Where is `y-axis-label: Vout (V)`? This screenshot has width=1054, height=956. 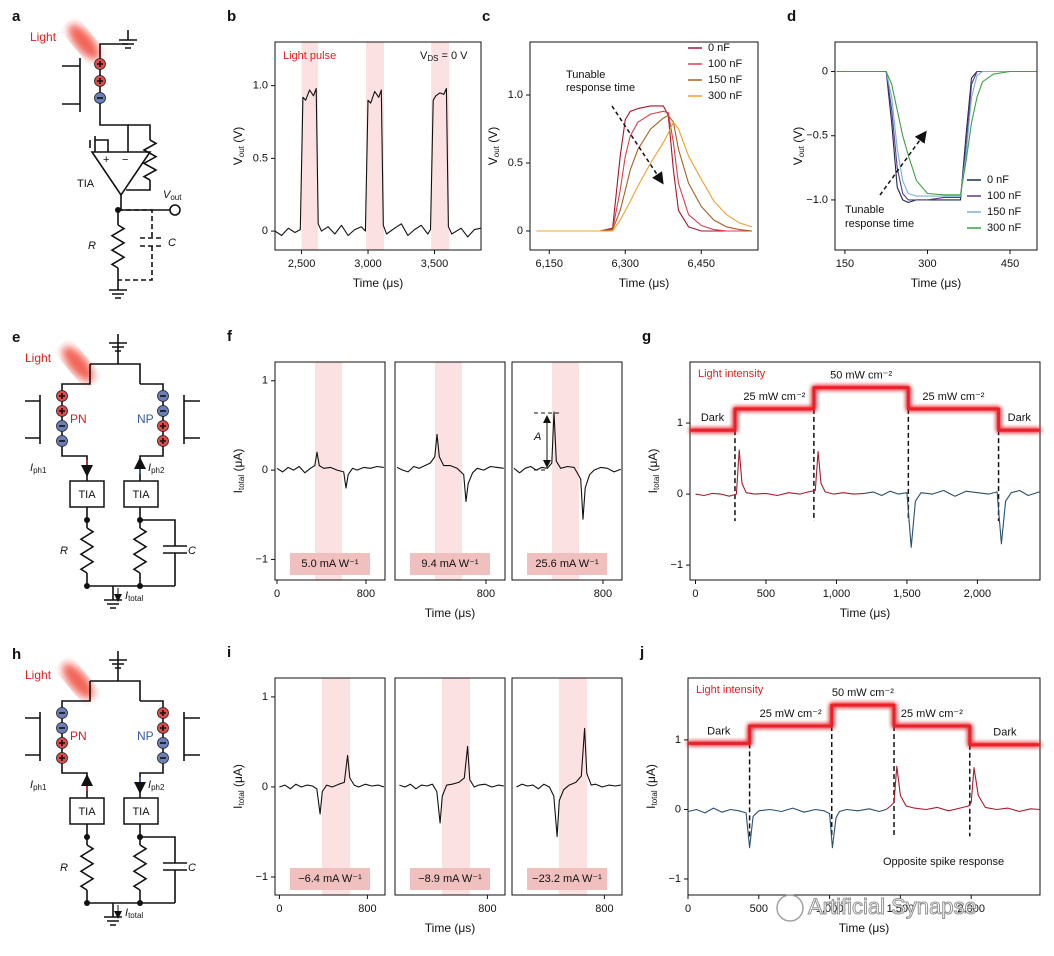
y-axis-label: Vout (V) is located at coordinates (493, 146).